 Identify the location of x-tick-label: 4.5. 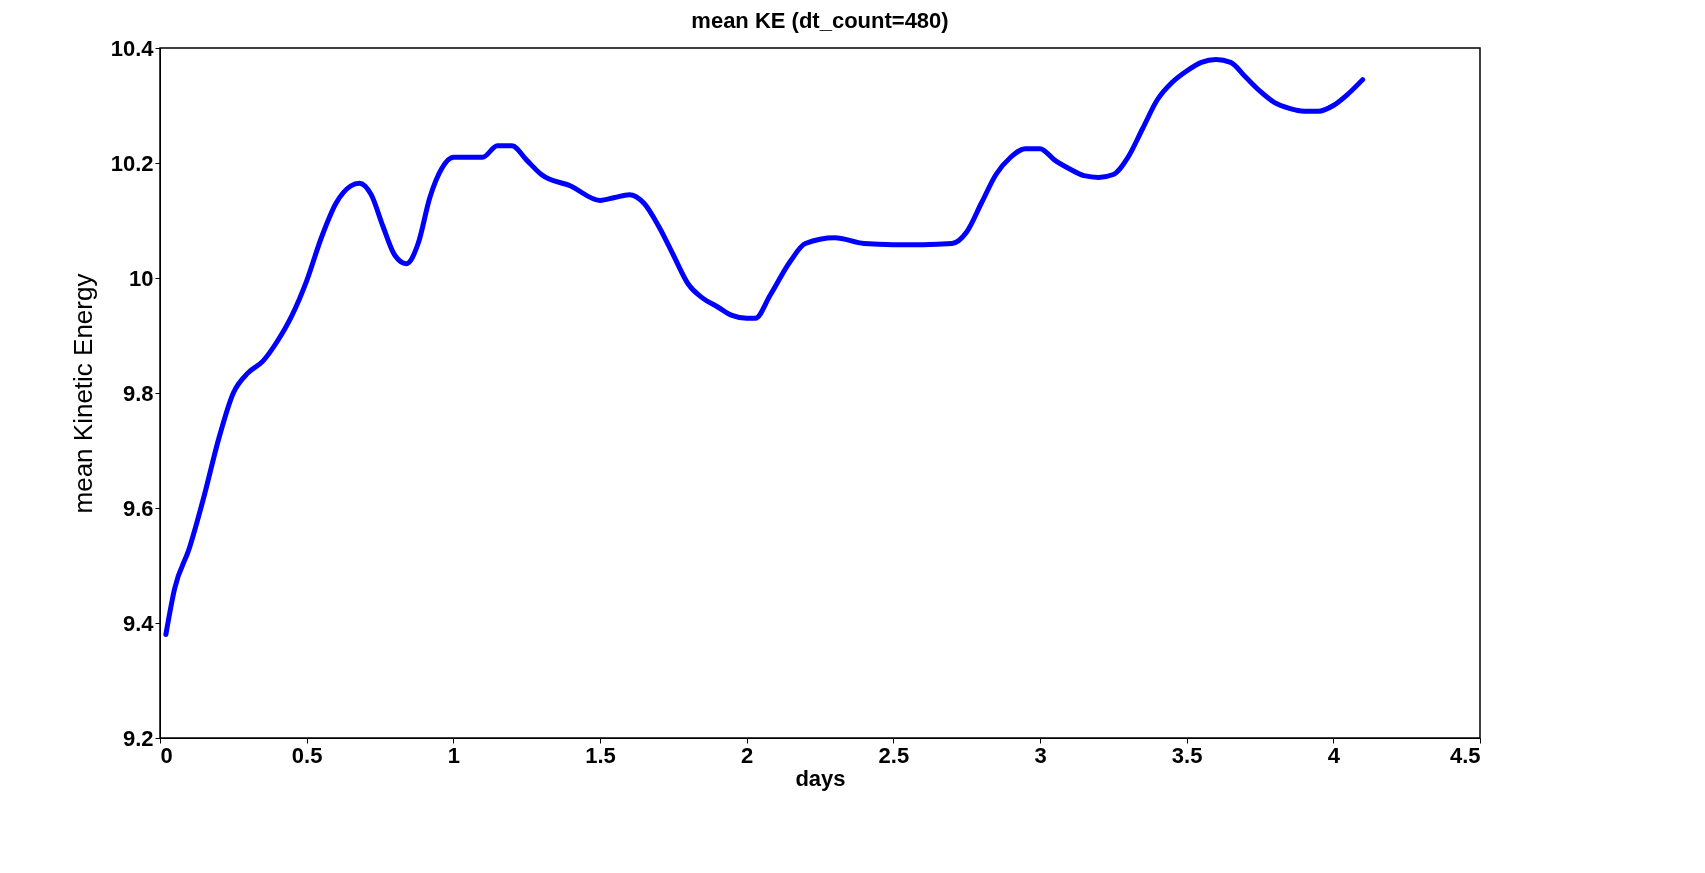
(1465, 755).